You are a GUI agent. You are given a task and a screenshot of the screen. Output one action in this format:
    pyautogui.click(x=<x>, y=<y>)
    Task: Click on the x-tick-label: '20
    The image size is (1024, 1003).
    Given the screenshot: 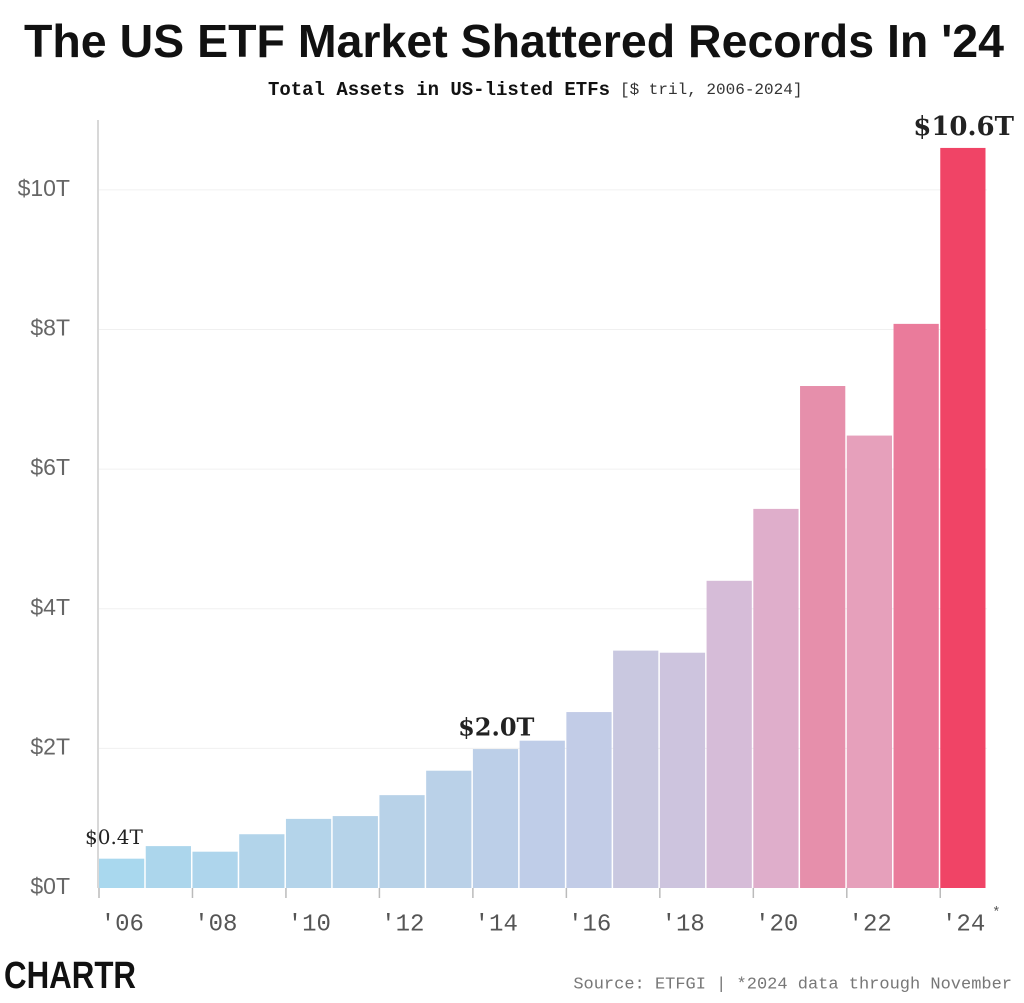 What is the action you would take?
    pyautogui.click(x=776, y=924)
    